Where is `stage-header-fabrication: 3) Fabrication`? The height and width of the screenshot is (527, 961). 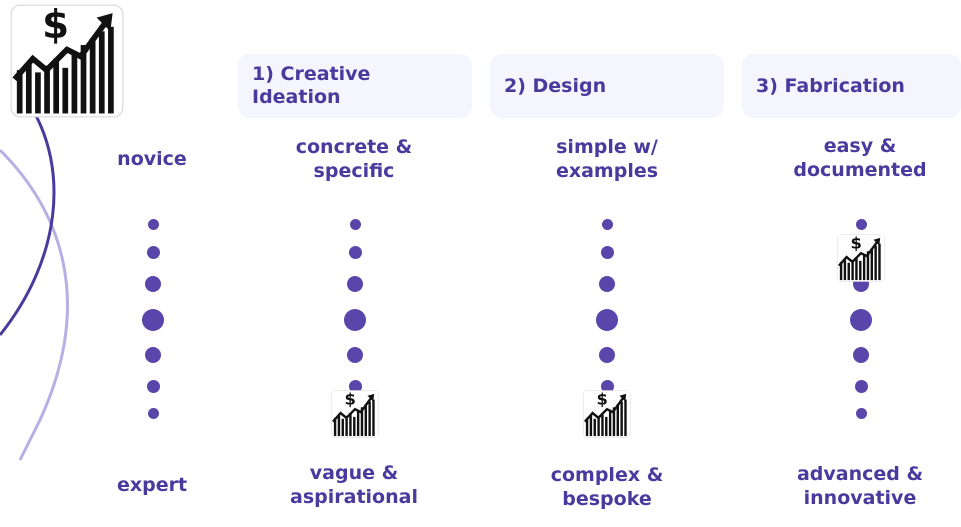 stage-header-fabrication: 3) Fabrication is located at coordinates (851, 86).